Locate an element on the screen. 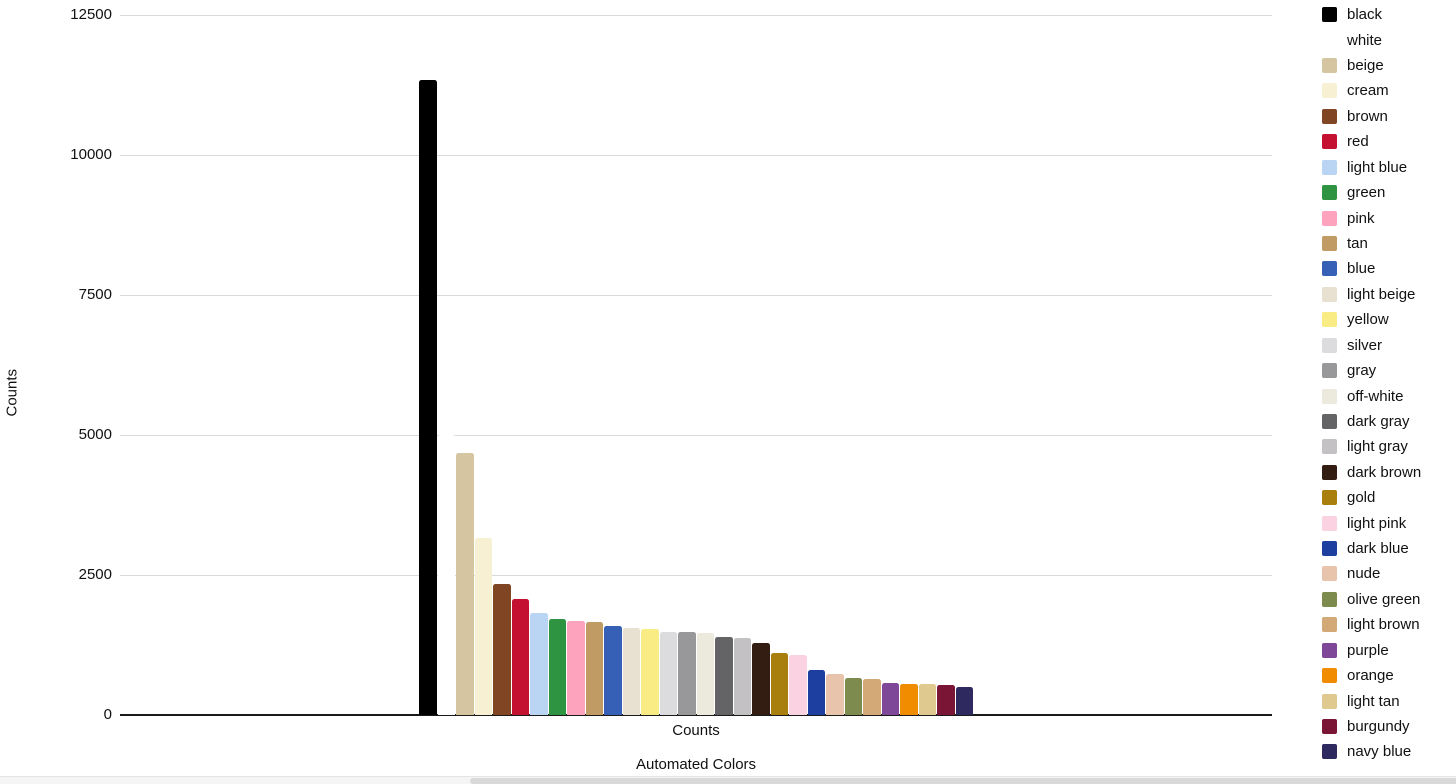 The image size is (1456, 784). legend-item-light-pink: light pink is located at coordinates (1387, 522).